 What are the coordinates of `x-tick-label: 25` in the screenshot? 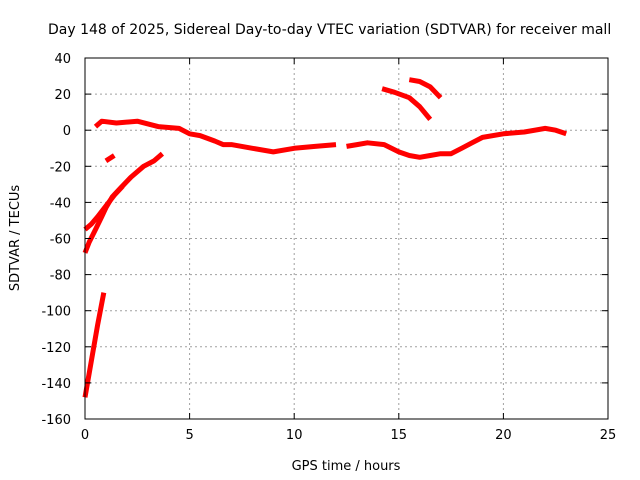 It's located at (608, 435).